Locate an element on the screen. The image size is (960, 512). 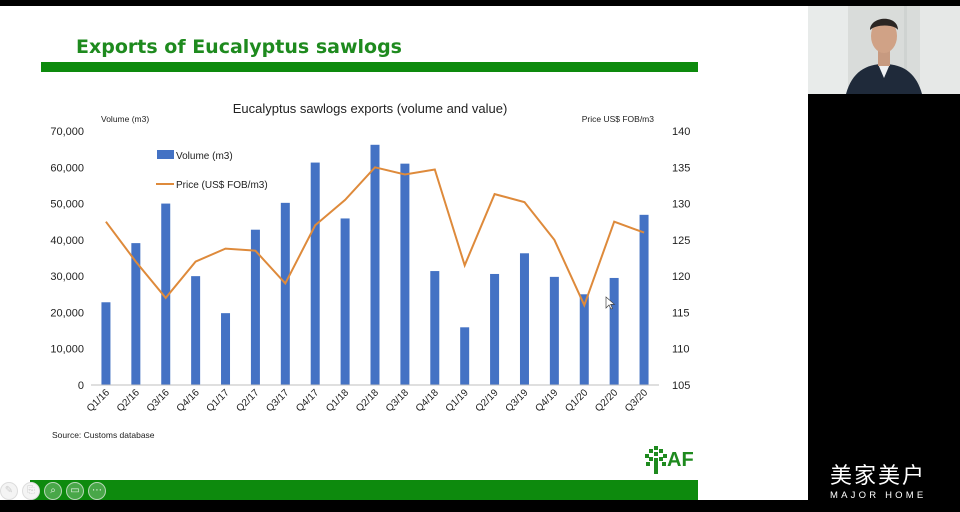
x-tick-label: Q1/16 is located at coordinates (98, 400).